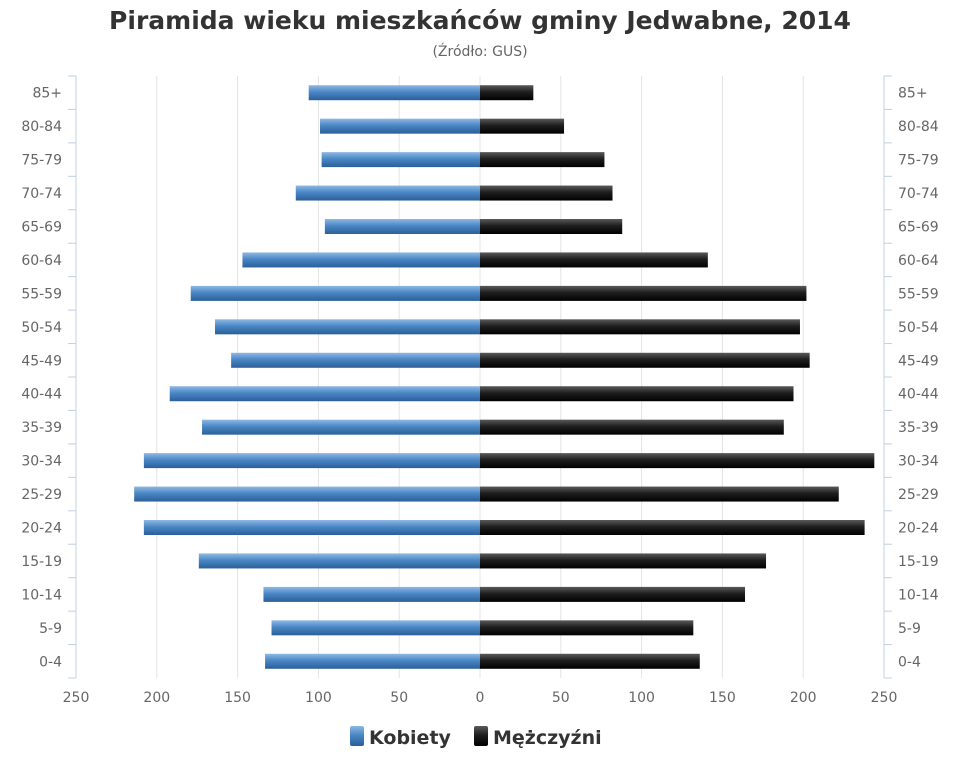 Image resolution: width=960 pixels, height=768 pixels. I want to click on y-tick-label-right: 30-34, so click(918, 462).